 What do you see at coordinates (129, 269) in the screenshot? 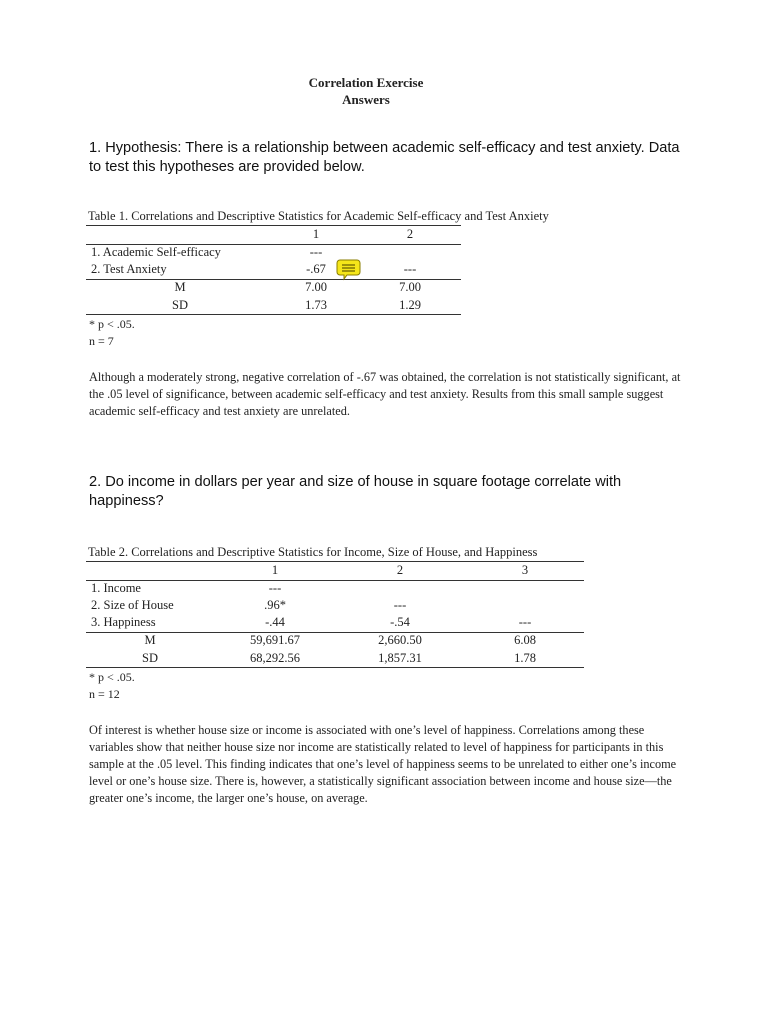
I see `row-label: 2. Test Anxiety` at bounding box center [129, 269].